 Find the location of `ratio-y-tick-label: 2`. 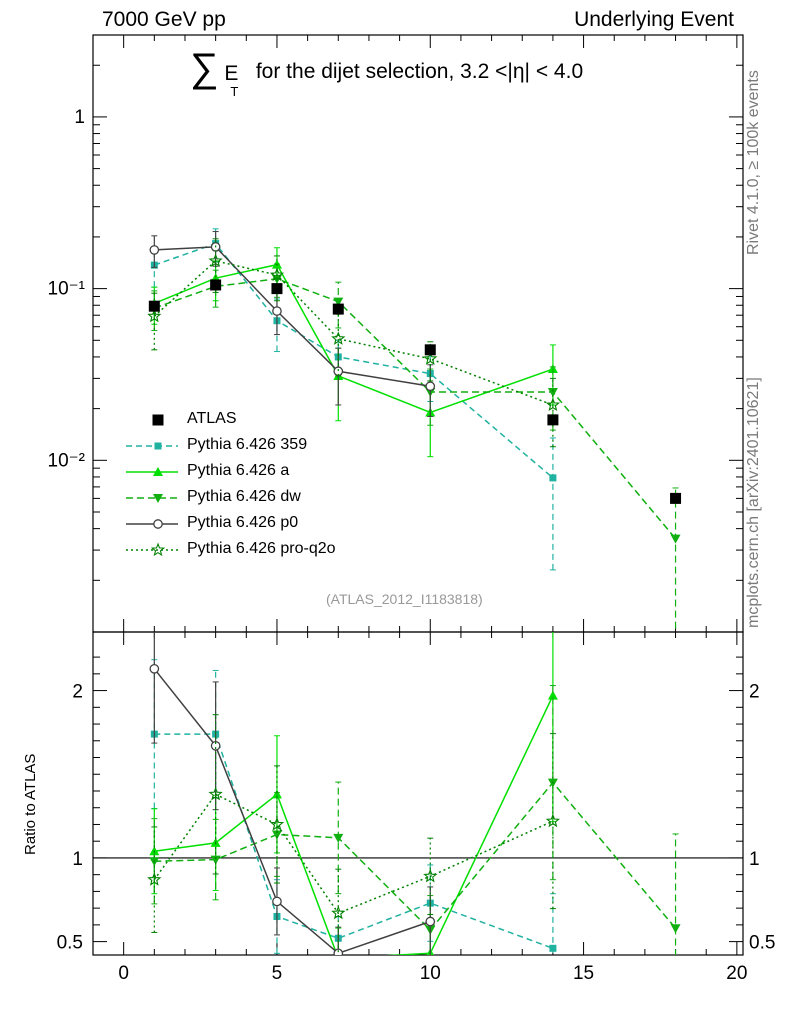

ratio-y-tick-label: 2 is located at coordinates (77, 692).